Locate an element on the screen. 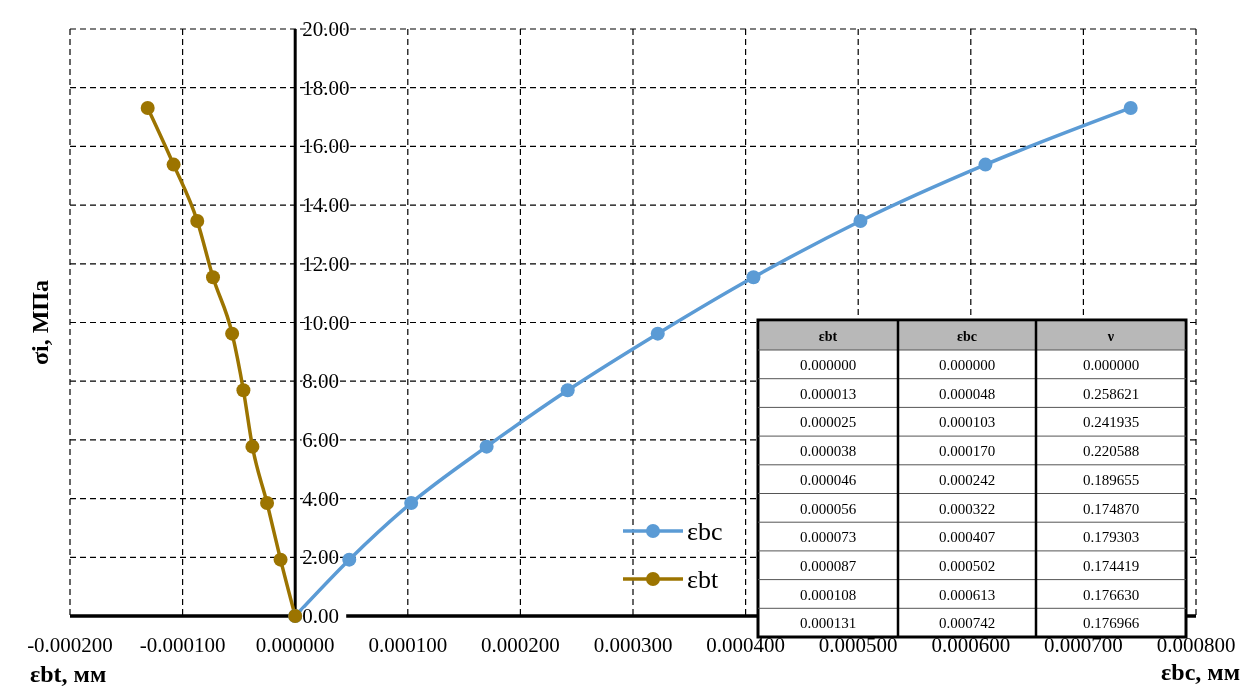 Image resolution: width=1250 pixels, height=691 pixels. x-axis-title: εbc, мм is located at coordinates (1200, 672).